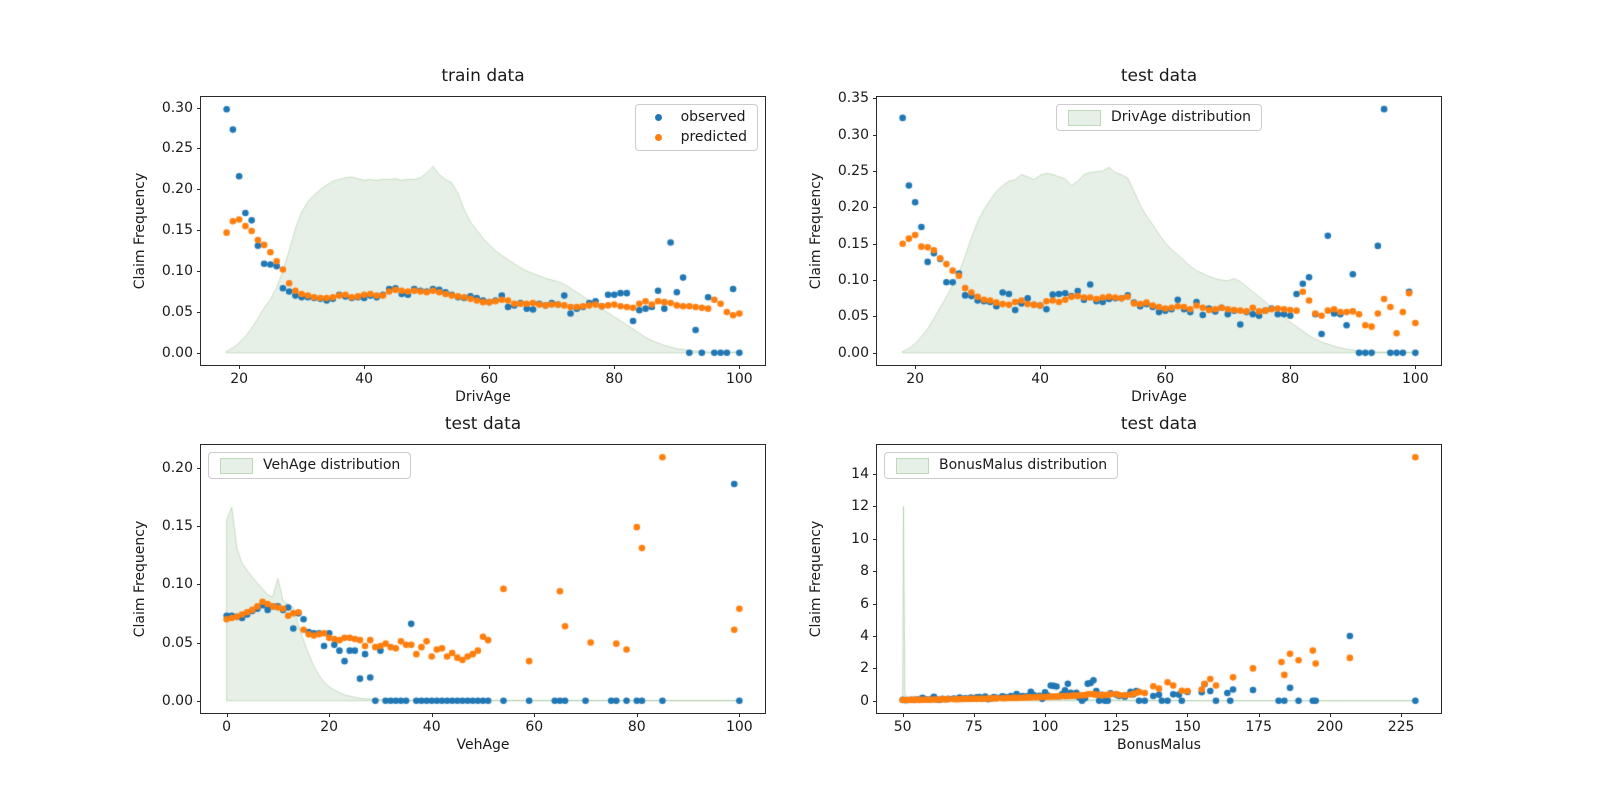 The width and height of the screenshot is (1600, 800). Describe the element at coordinates (177, 148) in the screenshot. I see `y-tick-label: 0.25` at that location.